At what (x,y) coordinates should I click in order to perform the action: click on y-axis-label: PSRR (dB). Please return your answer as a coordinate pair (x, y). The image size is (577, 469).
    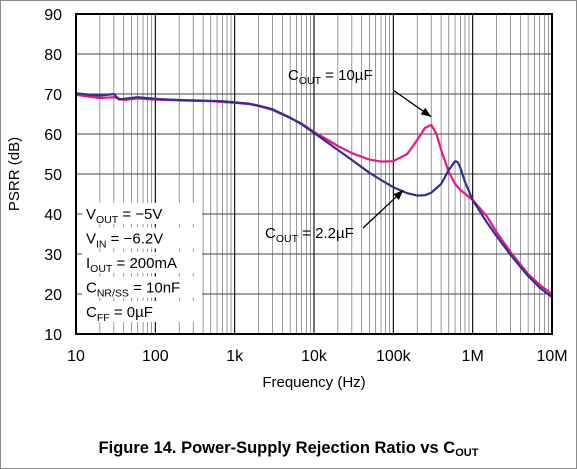
    Looking at the image, I should click on (14, 174).